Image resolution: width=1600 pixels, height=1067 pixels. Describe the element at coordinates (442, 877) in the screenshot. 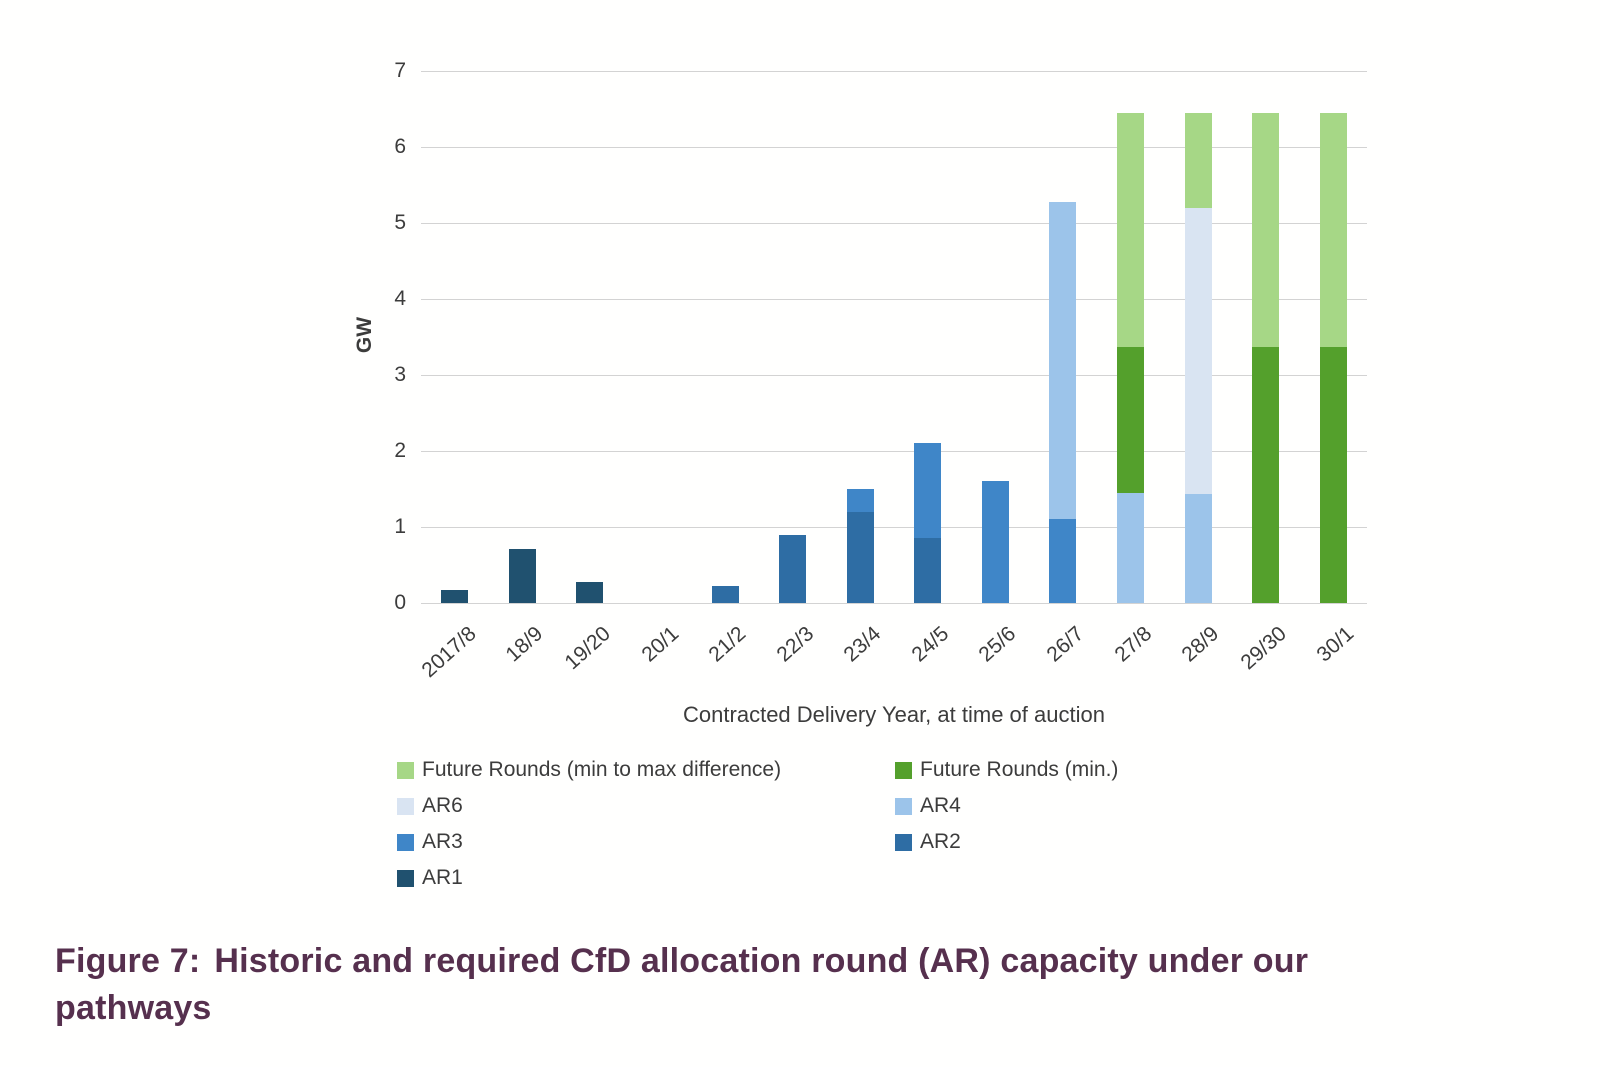

I see `legend-label: AR1` at that location.